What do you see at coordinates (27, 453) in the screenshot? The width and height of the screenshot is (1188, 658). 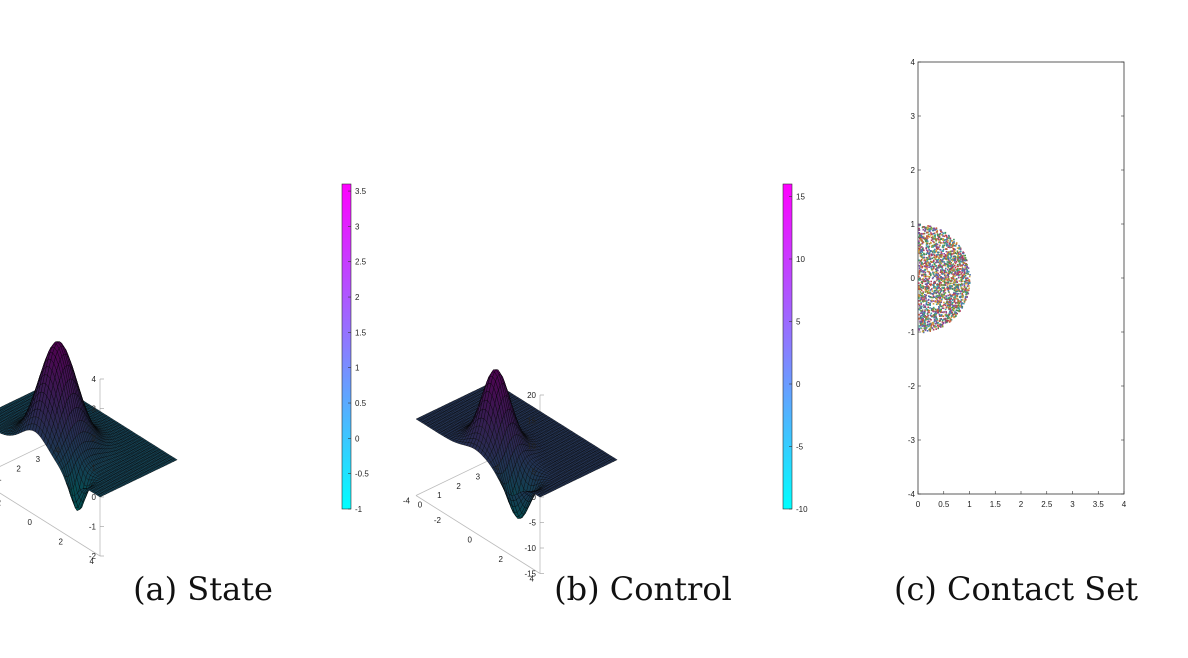 I see `x-axis-line` at bounding box center [27, 453].